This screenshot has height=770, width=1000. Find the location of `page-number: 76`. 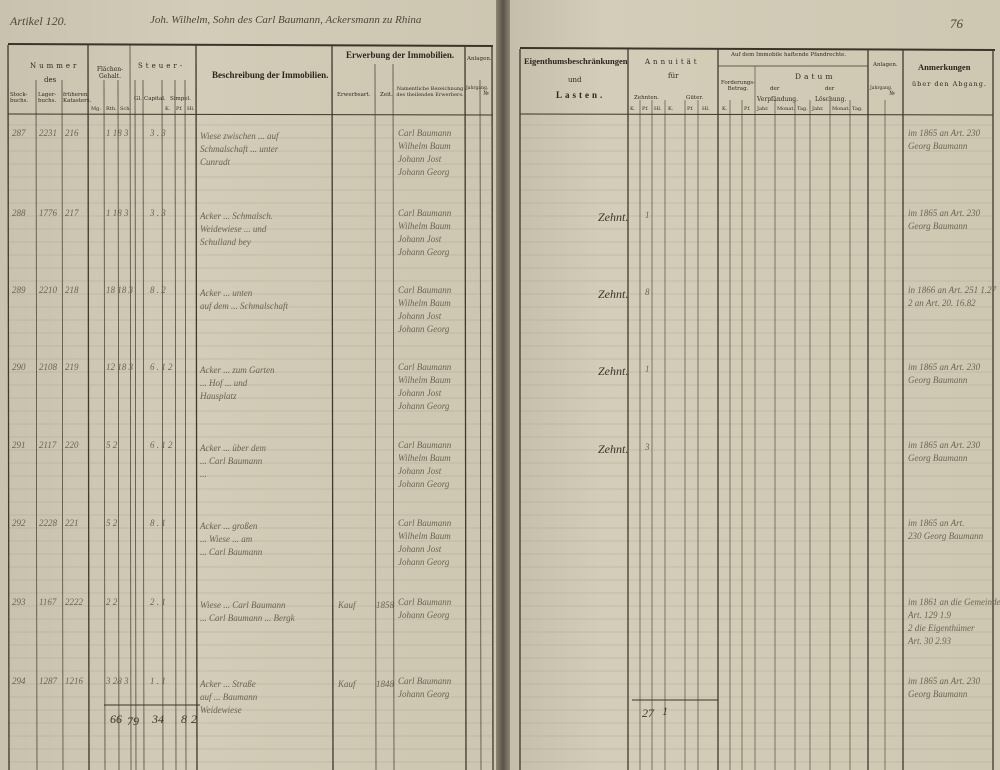

page-number: 76 is located at coordinates (956, 23).